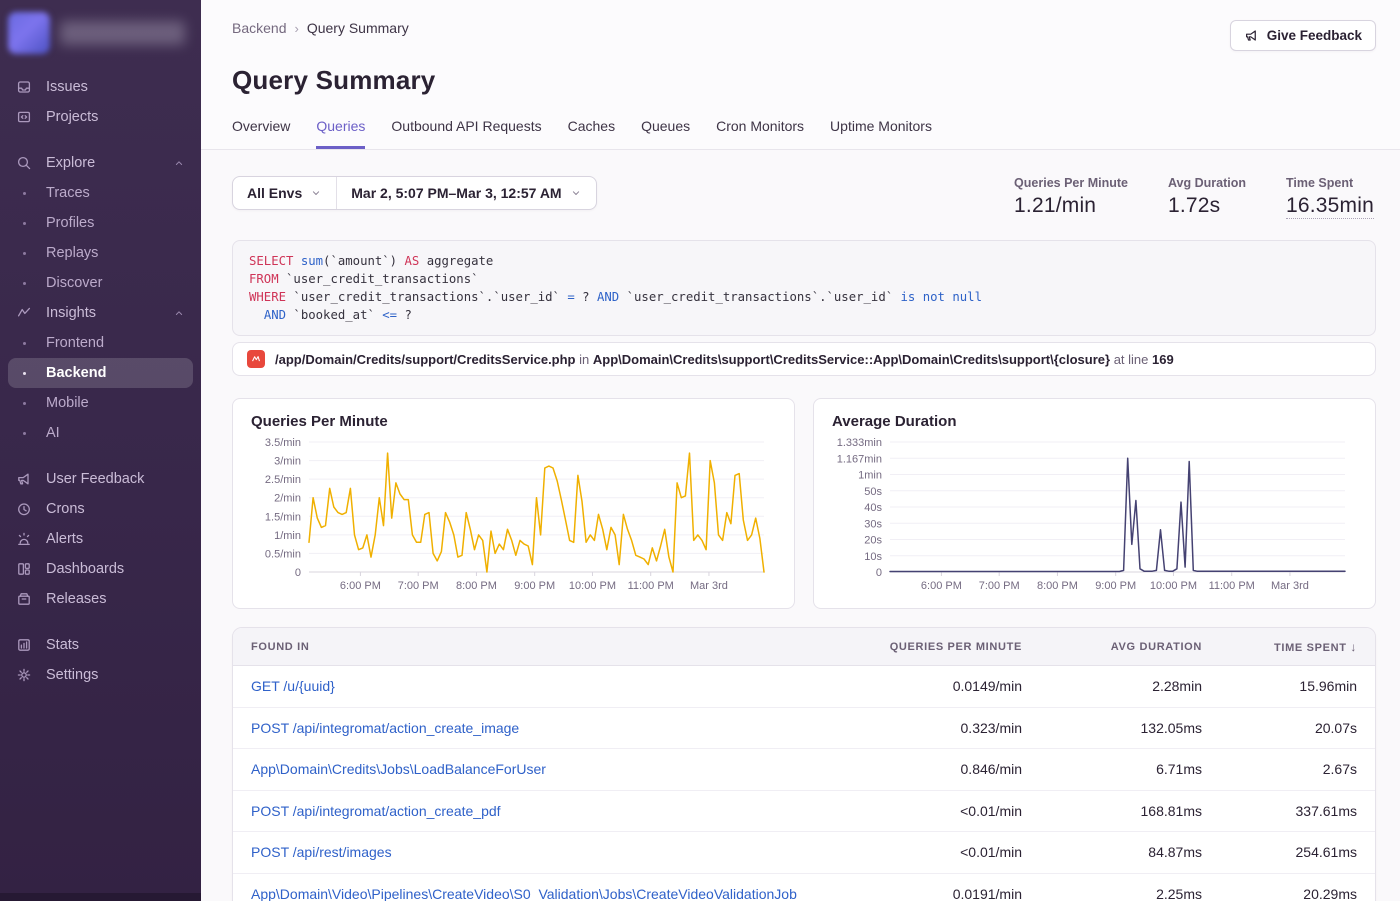 The width and height of the screenshot is (1400, 901). Describe the element at coordinates (870, 476) in the screenshot. I see `svg-text: 1min` at that location.